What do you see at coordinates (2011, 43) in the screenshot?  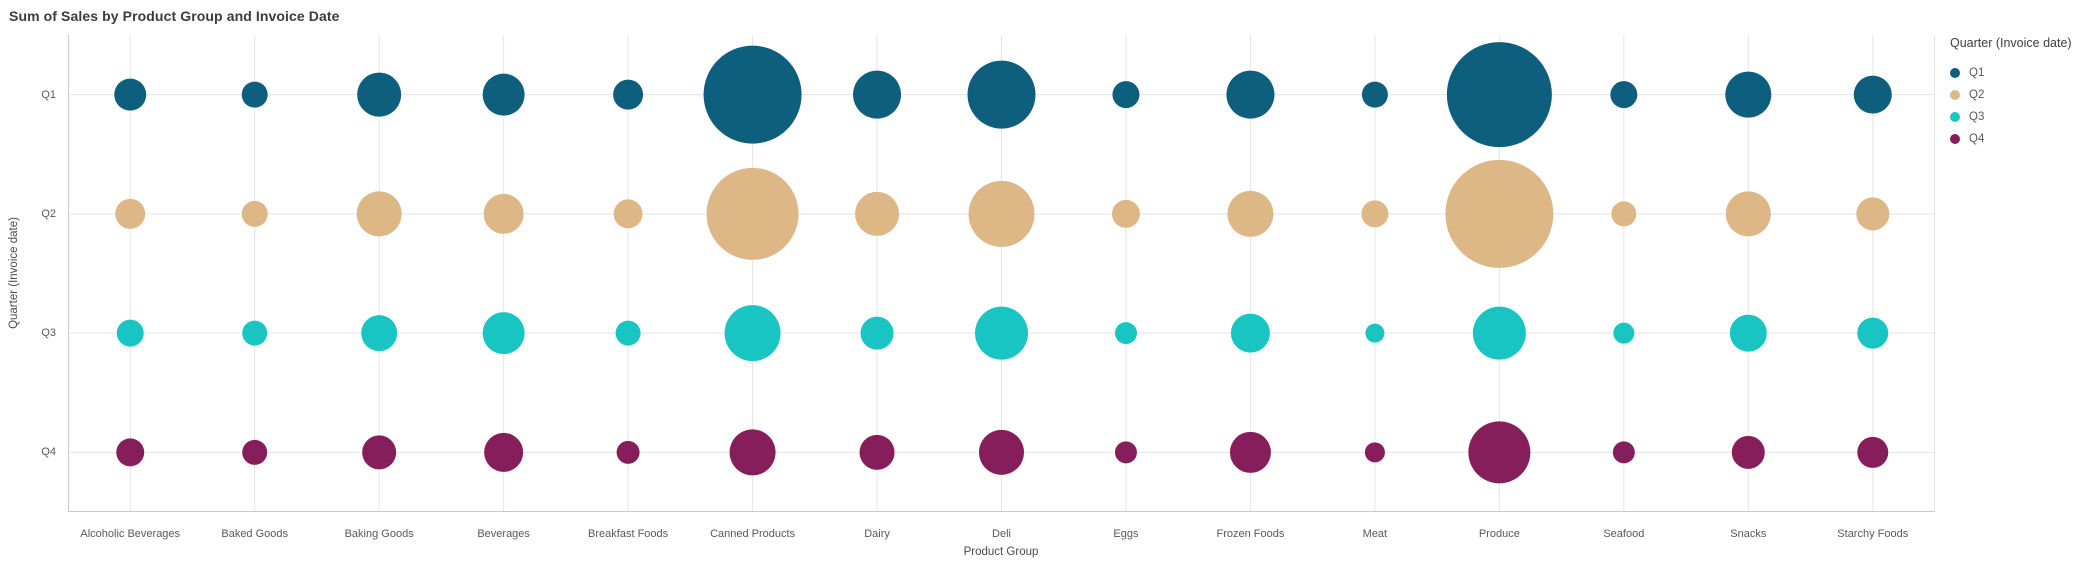 I see `legend-title: Quarter (Invoice date)` at bounding box center [2011, 43].